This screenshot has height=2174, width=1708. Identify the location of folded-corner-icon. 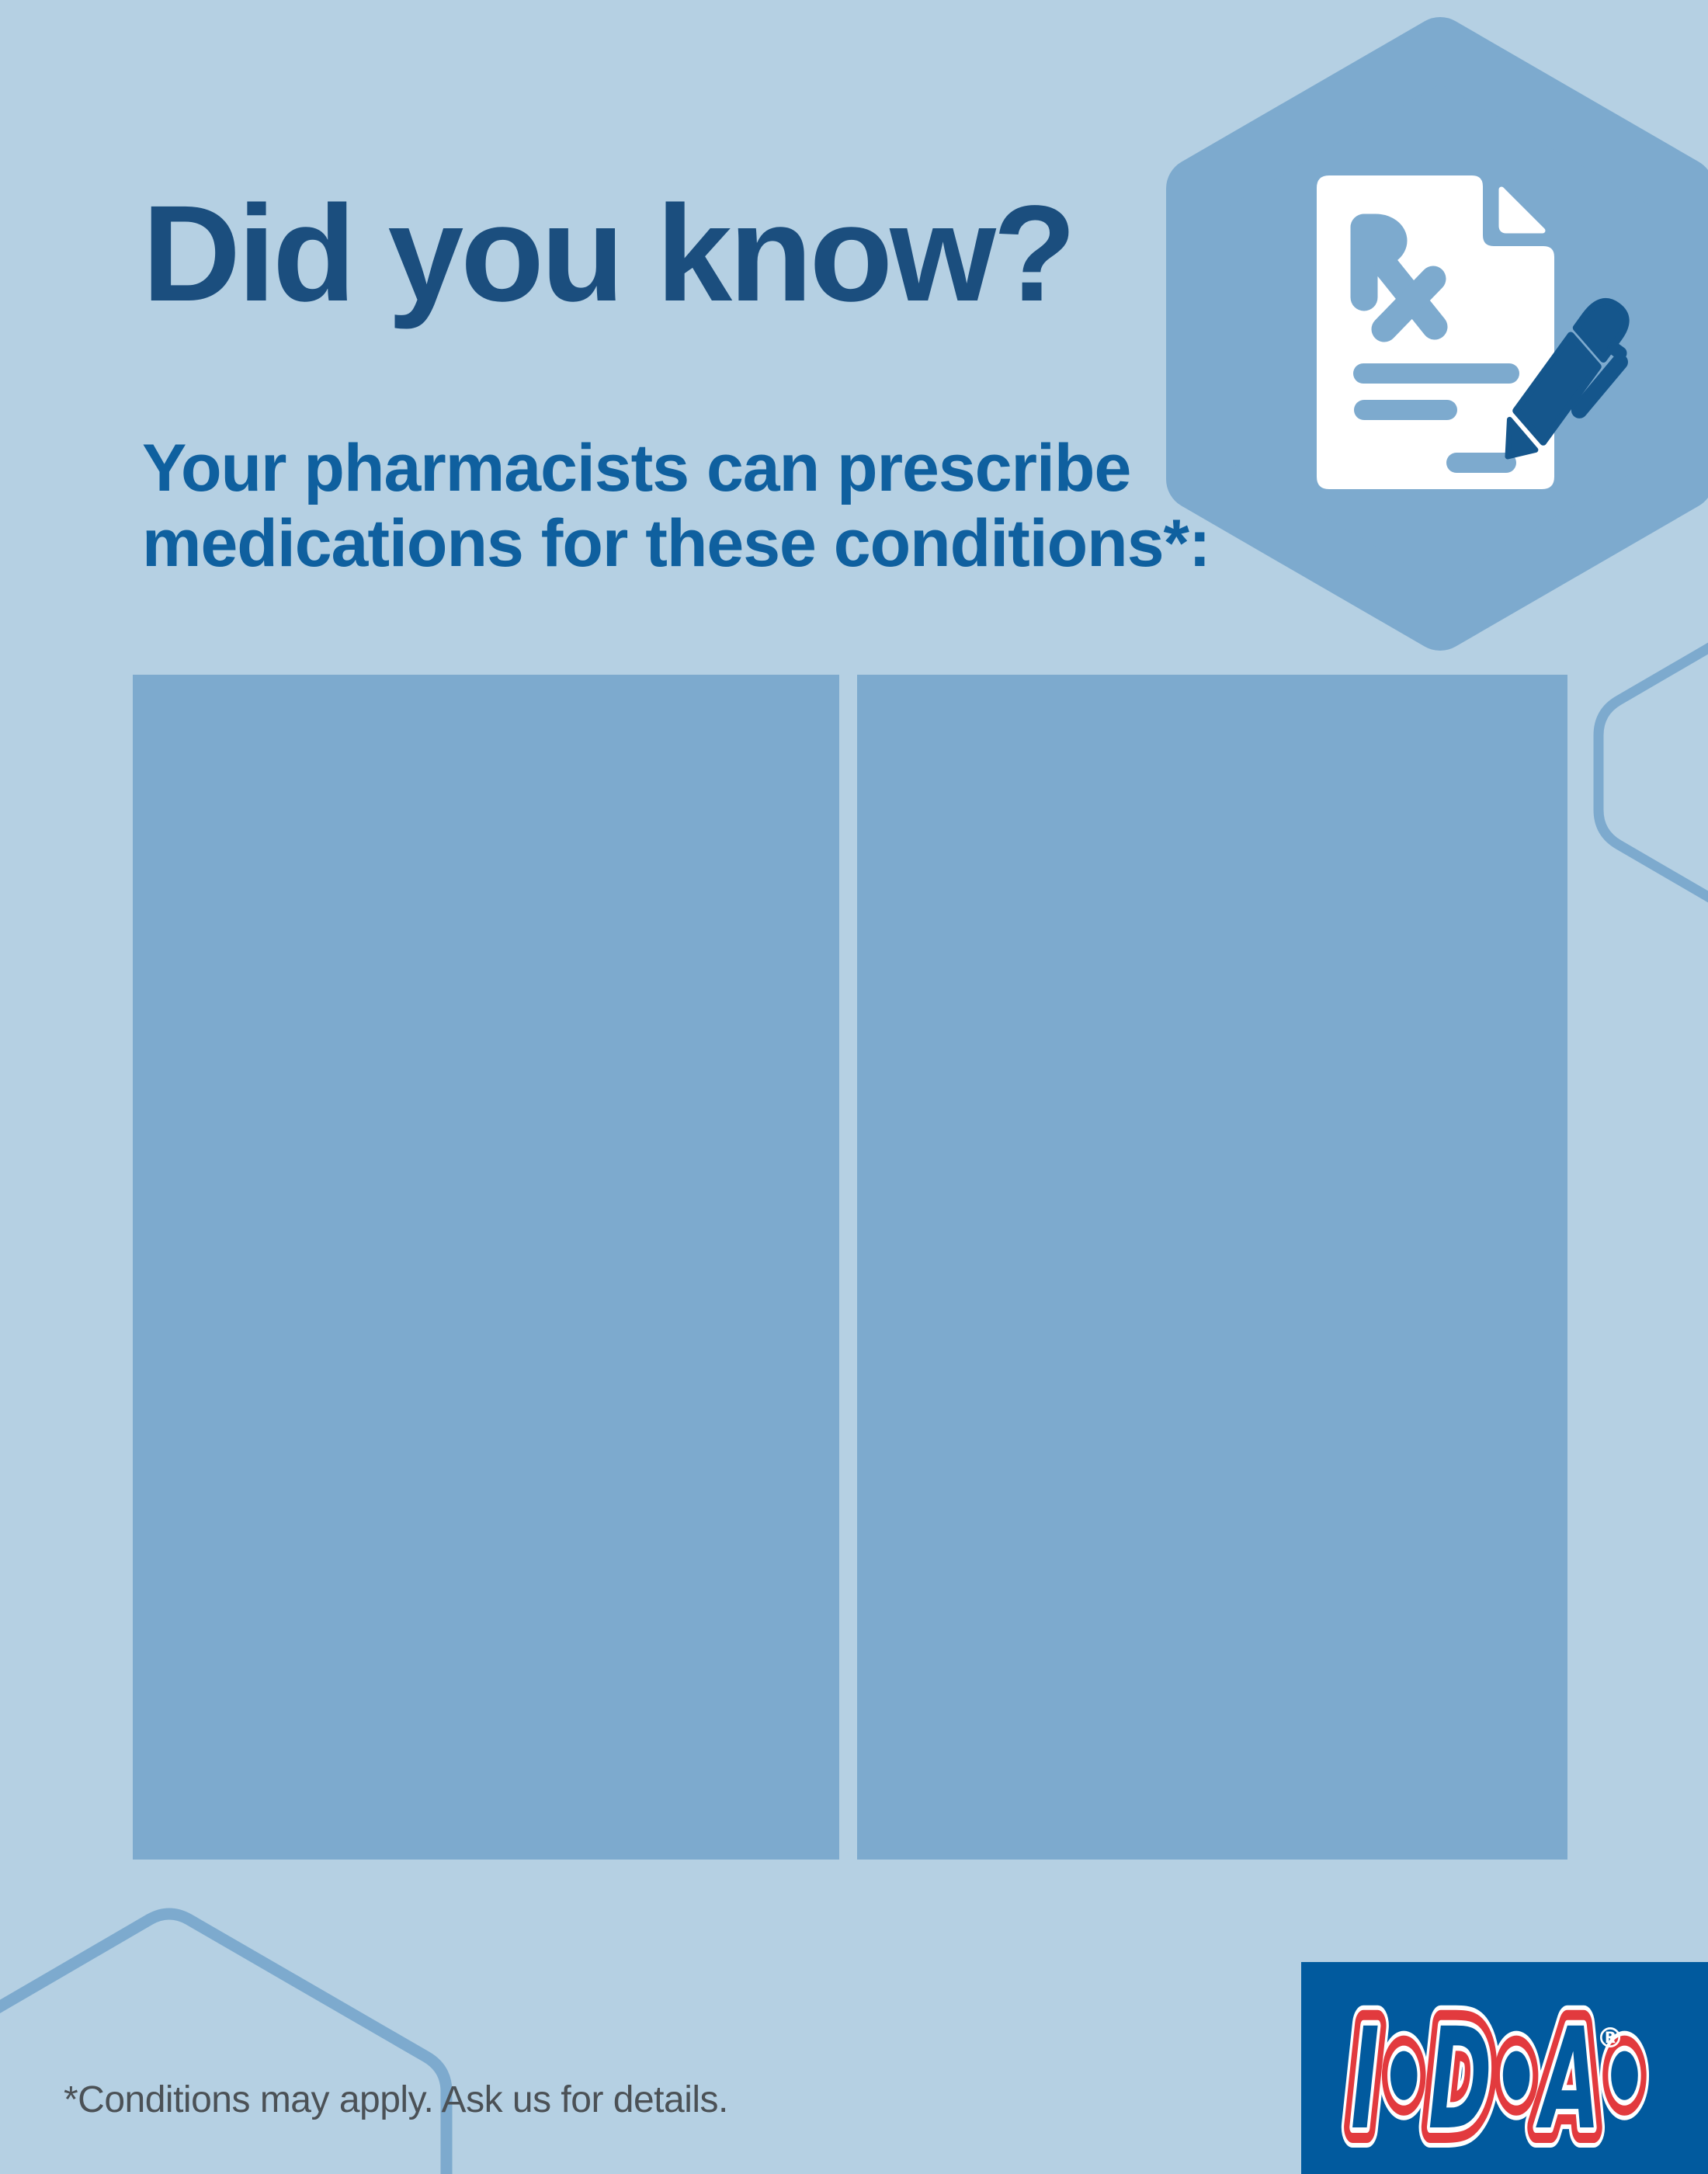
(1522, 210).